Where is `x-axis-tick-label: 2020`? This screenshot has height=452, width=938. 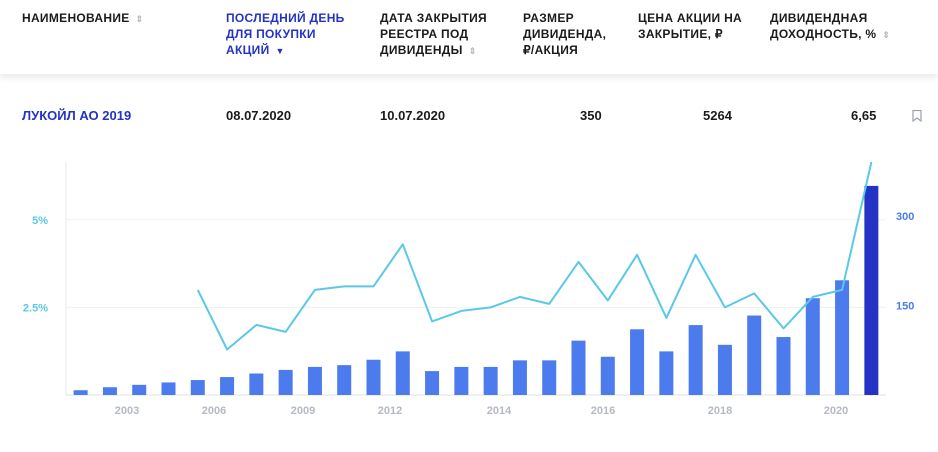
x-axis-tick-label: 2020 is located at coordinates (836, 411).